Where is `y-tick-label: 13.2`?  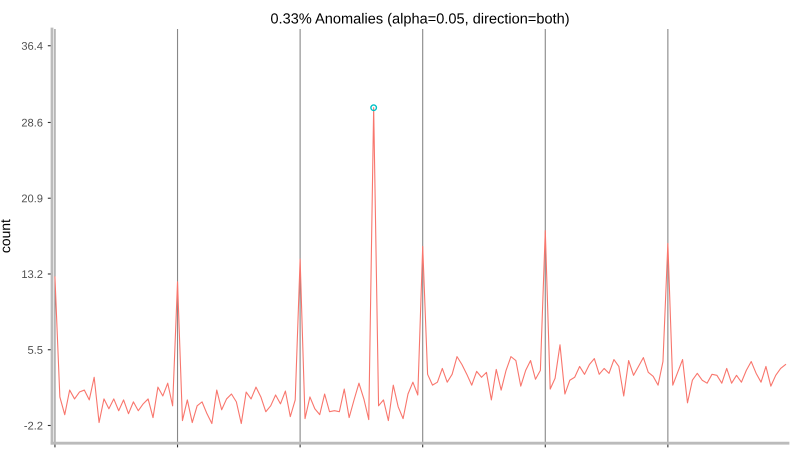
y-tick-label: 13.2 is located at coordinates (32, 274).